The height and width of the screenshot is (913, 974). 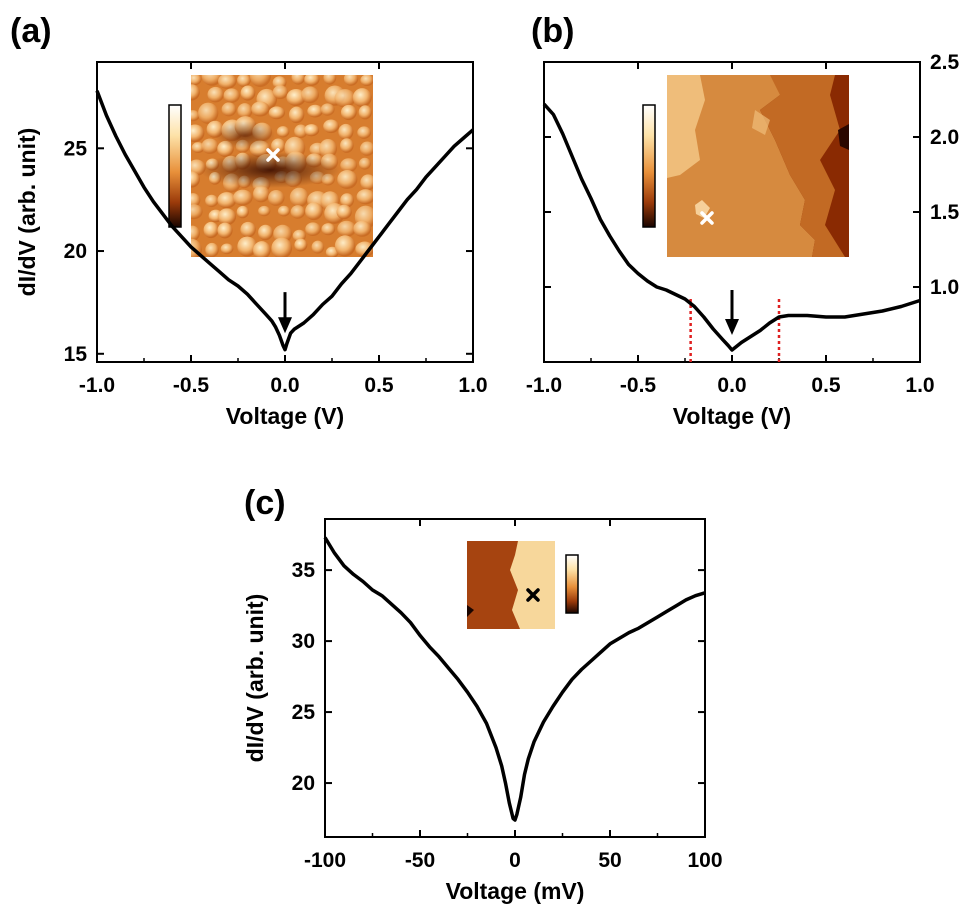 What do you see at coordinates (282, 166) in the screenshot?
I see `inset-a-topography` at bounding box center [282, 166].